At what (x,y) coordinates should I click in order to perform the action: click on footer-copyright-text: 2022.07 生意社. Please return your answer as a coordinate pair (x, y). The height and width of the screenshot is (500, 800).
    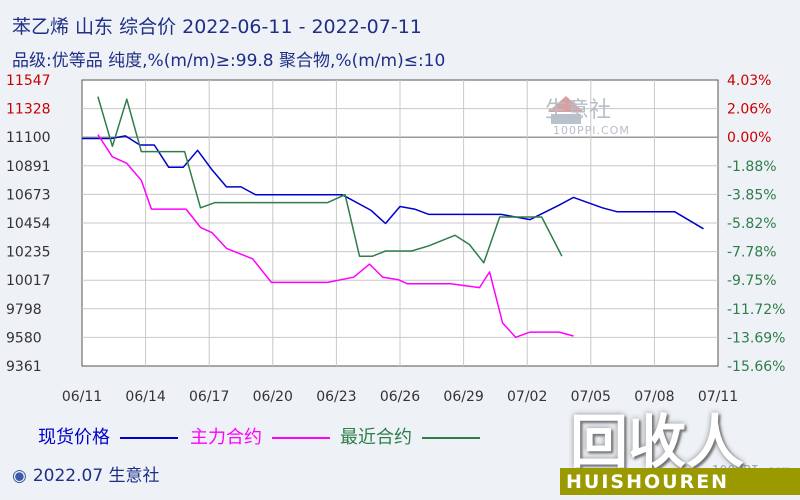
    Looking at the image, I should click on (96, 476).